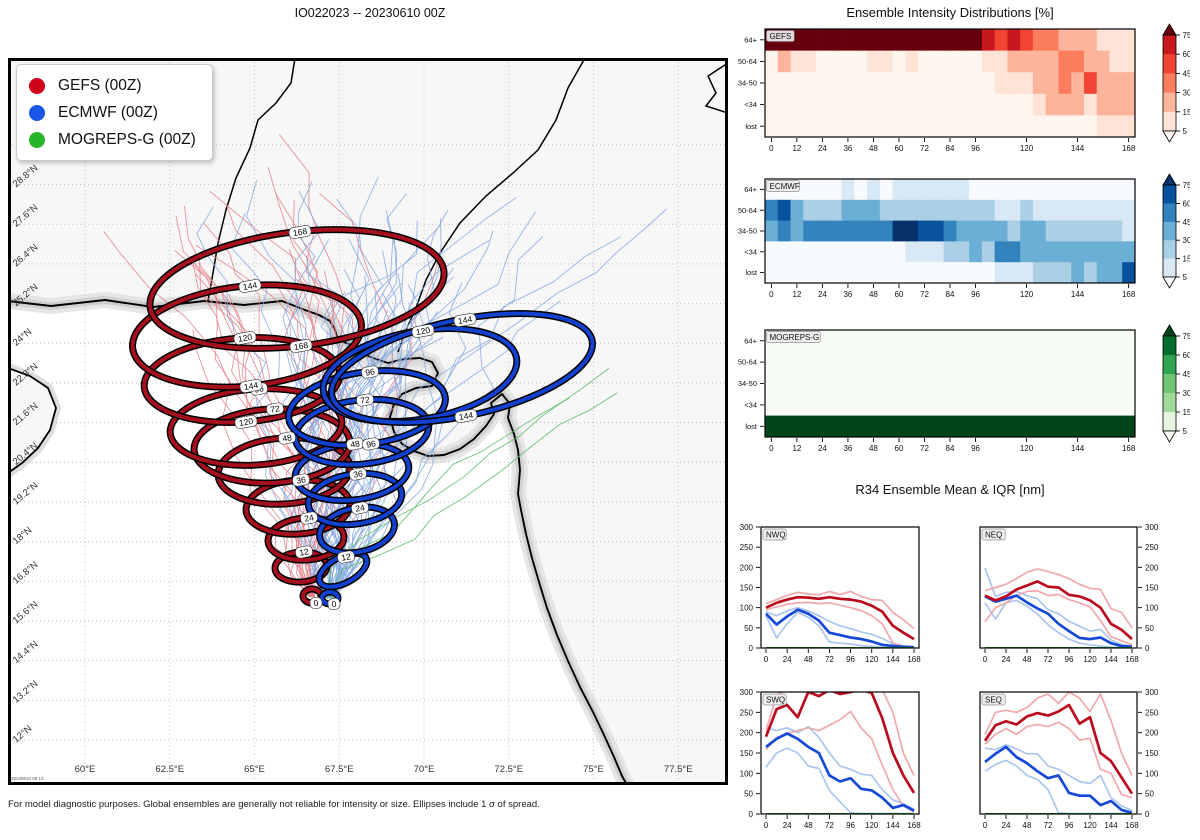 The image size is (1200, 840). I want to click on gefs-ellipse-hour-label: 12, so click(304, 552).